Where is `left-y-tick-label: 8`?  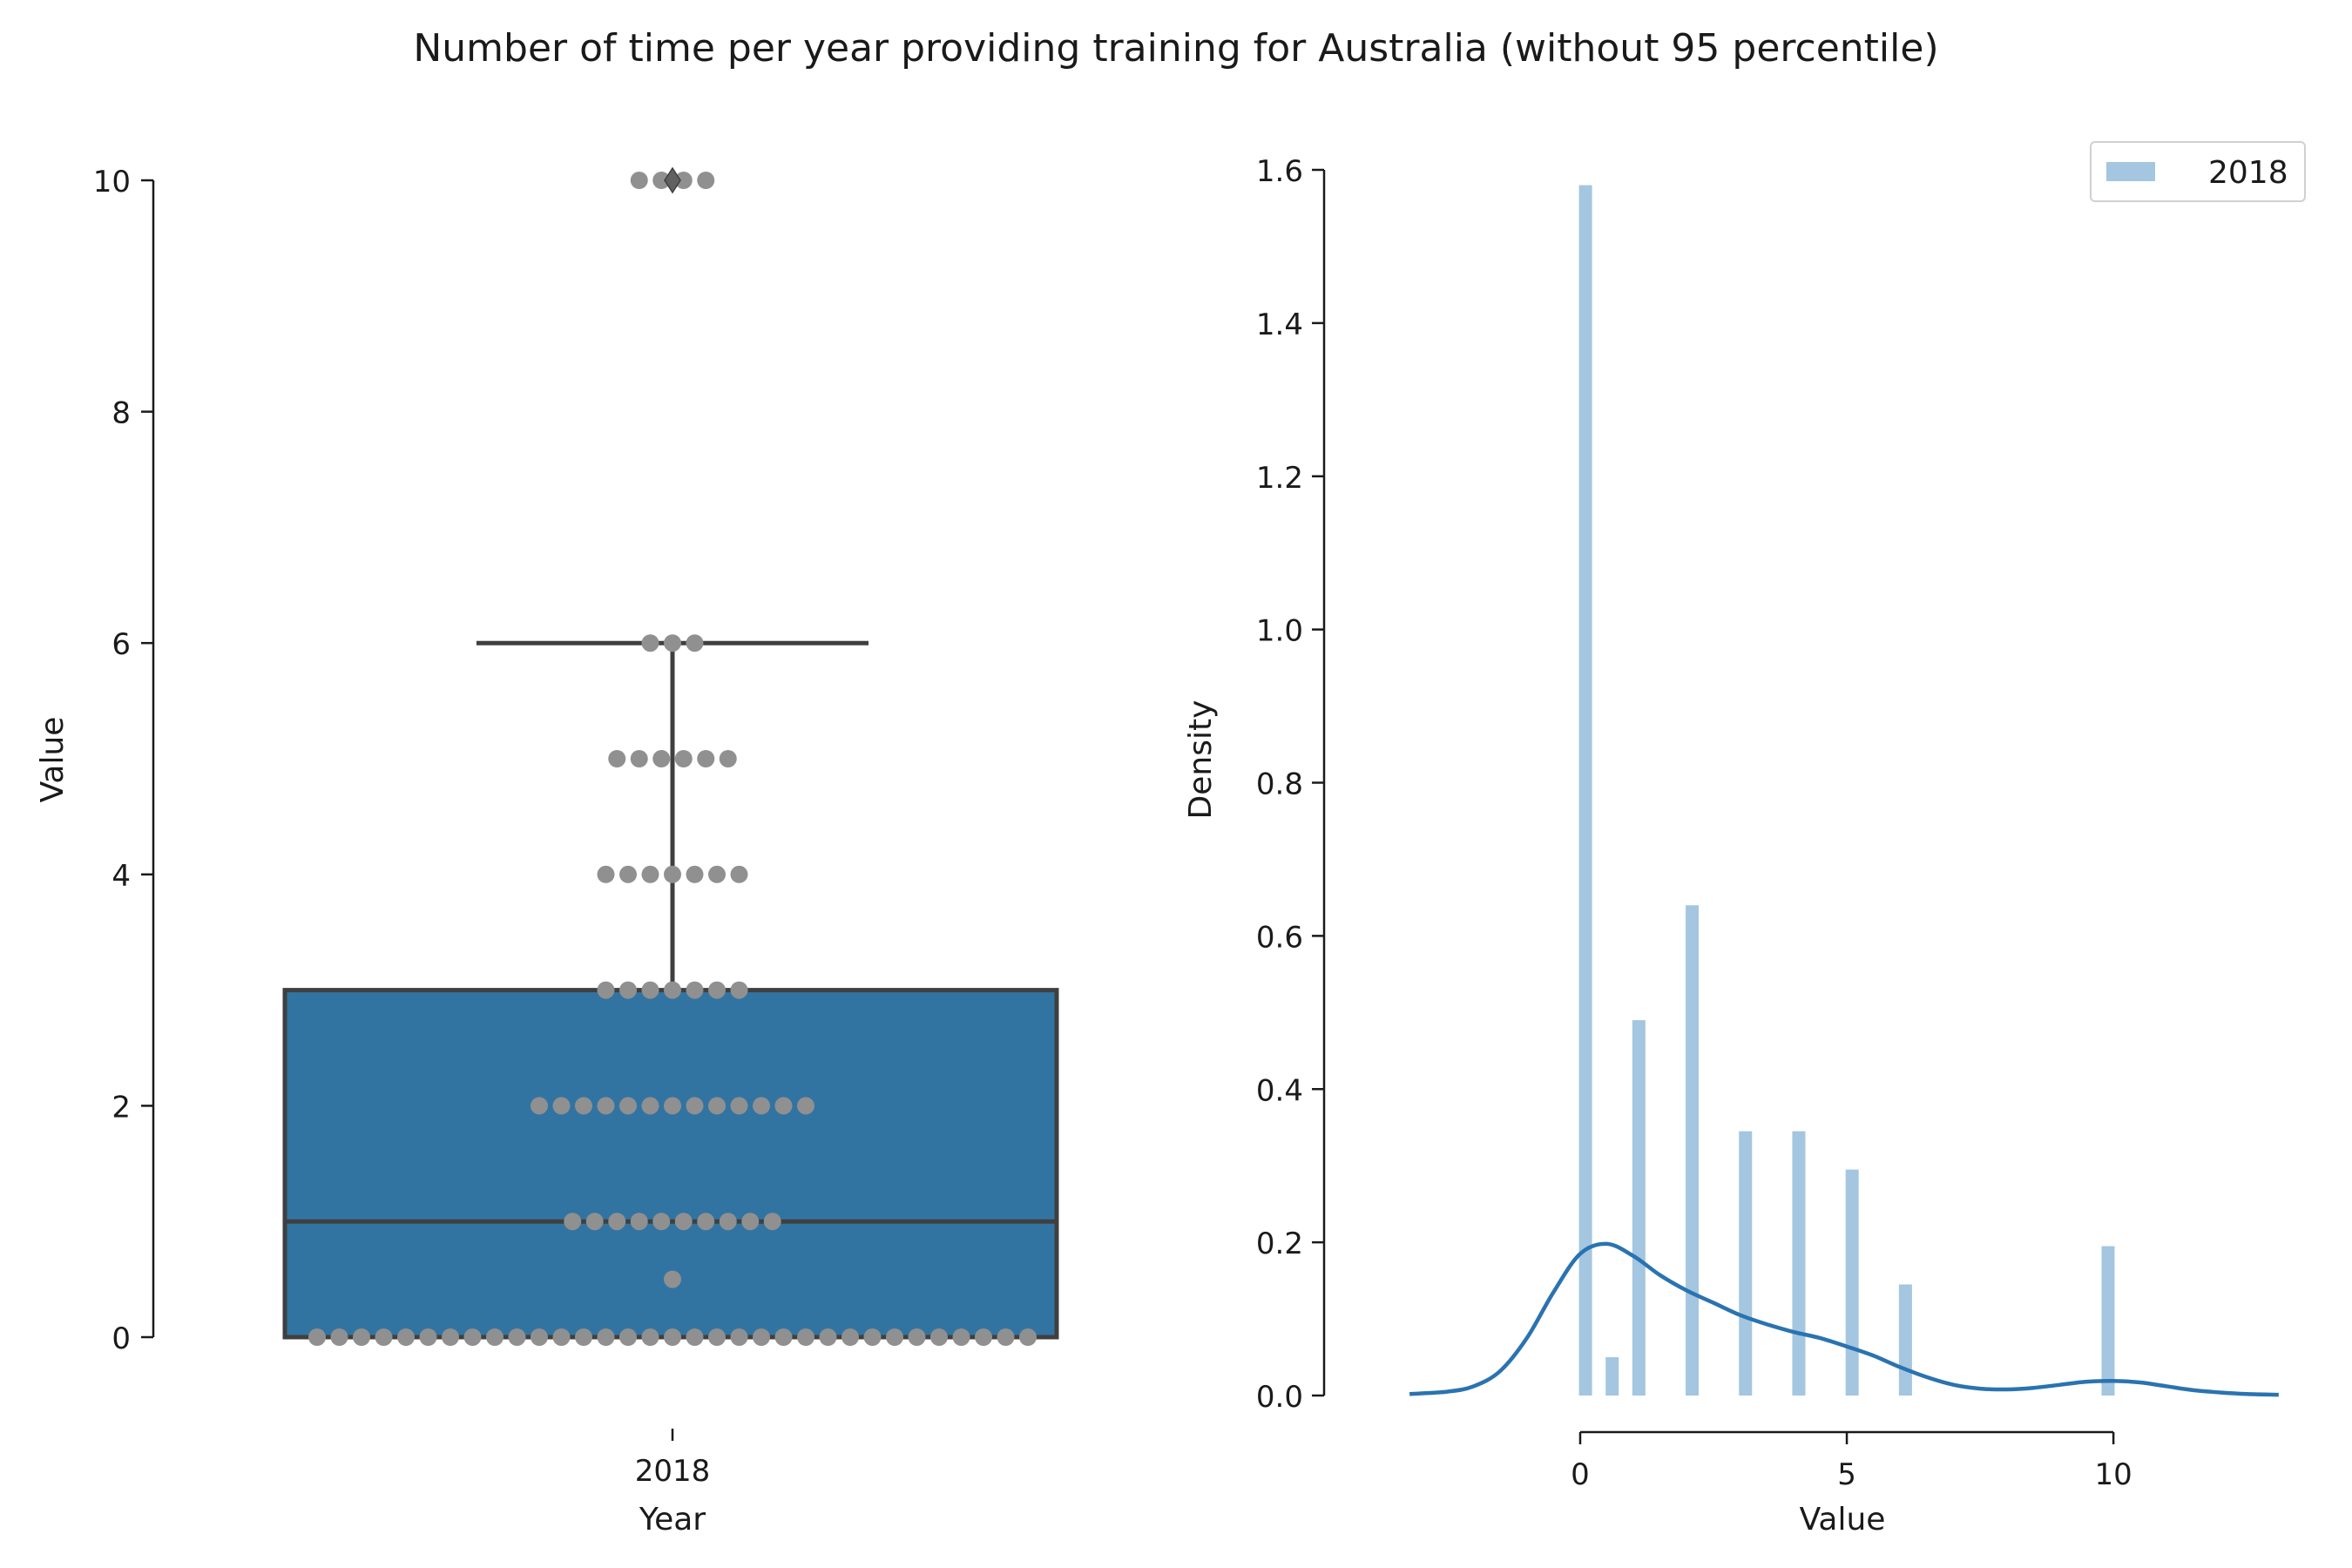 left-y-tick-label: 8 is located at coordinates (121, 413).